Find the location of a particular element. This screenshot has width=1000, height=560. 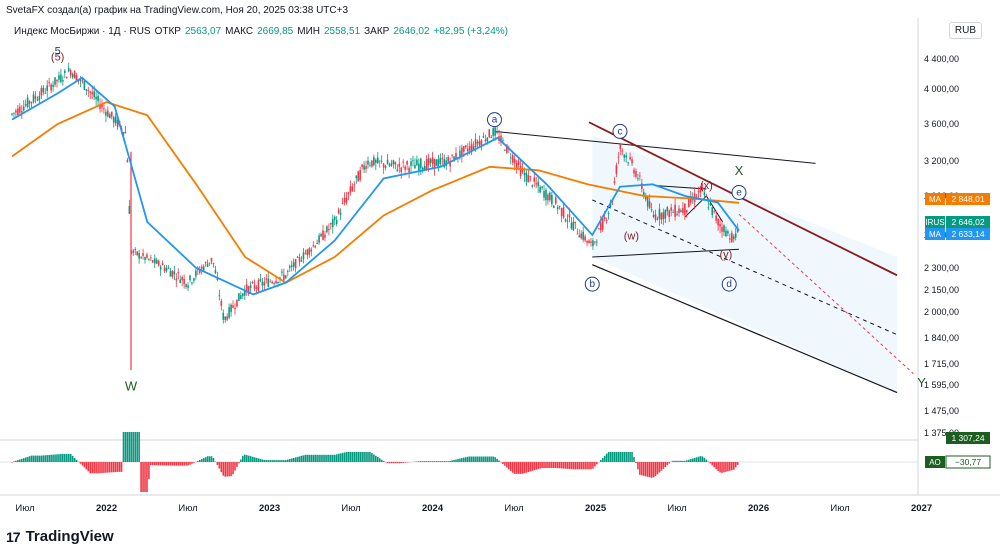

ao-badge-value: −30,77 is located at coordinates (968, 462).